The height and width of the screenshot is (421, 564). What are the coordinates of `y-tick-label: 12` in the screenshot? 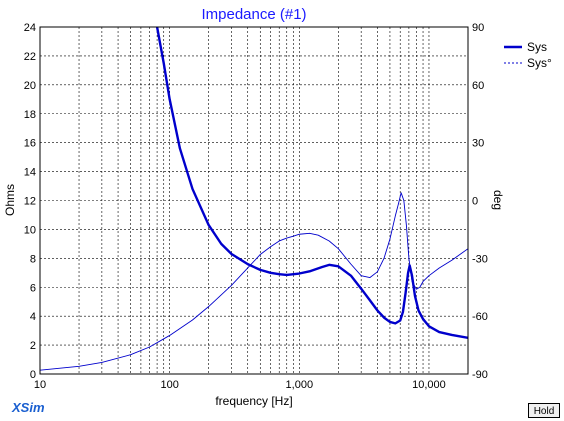 It's located at (30, 202).